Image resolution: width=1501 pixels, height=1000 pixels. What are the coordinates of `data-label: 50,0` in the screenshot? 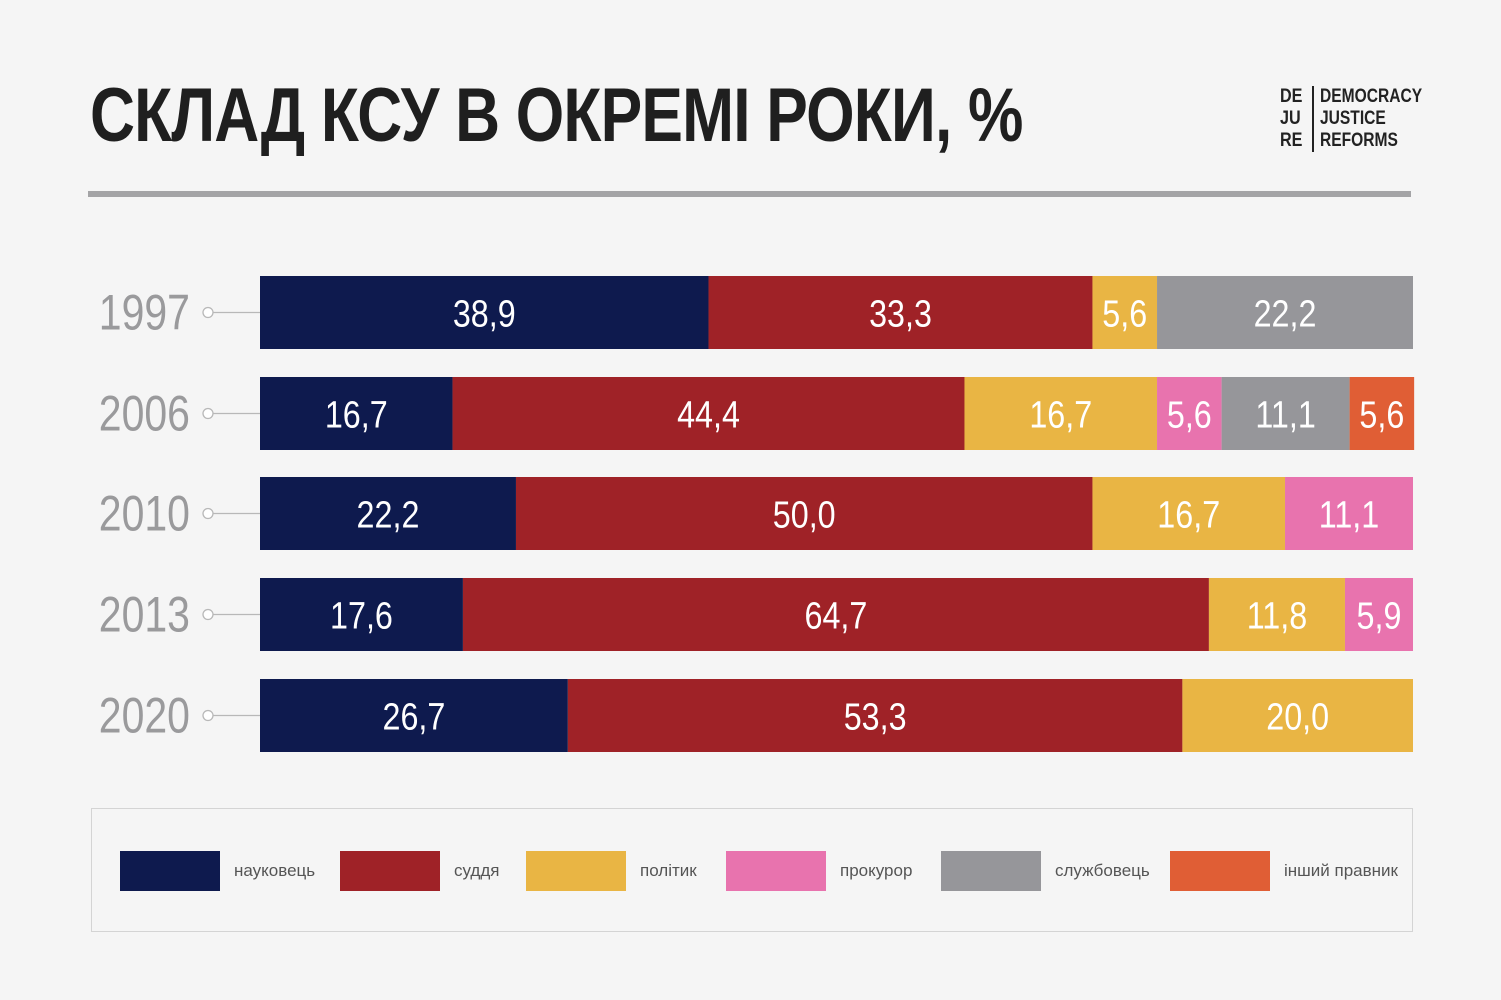 It's located at (804, 515).